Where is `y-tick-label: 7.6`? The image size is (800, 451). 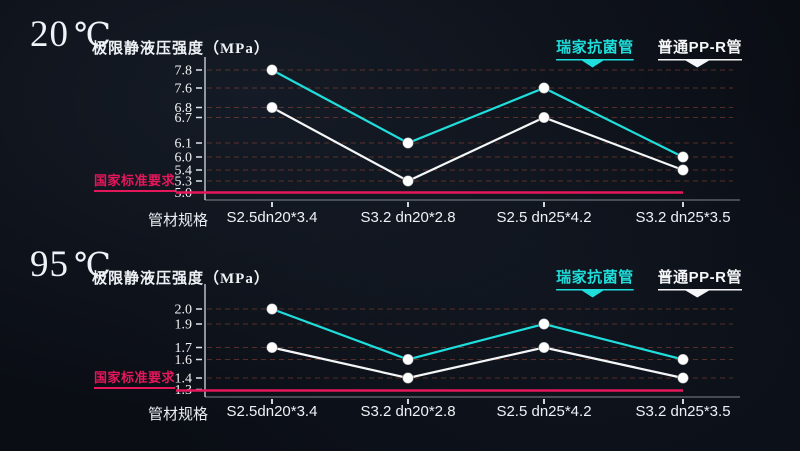
y-tick-label: 7.6 is located at coordinates (184, 89).